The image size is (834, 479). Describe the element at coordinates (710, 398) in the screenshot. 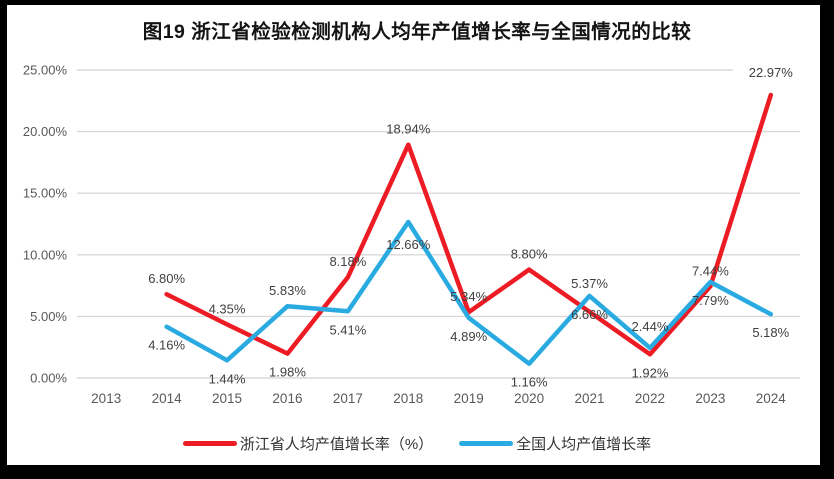

I see `x-axis-tick-label: 2023` at that location.